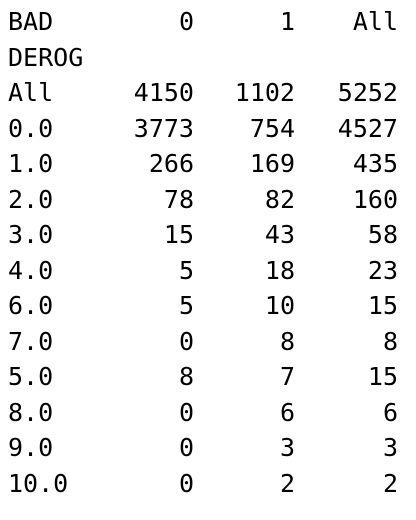  I want to click on row-index: 4.0, so click(31, 270).